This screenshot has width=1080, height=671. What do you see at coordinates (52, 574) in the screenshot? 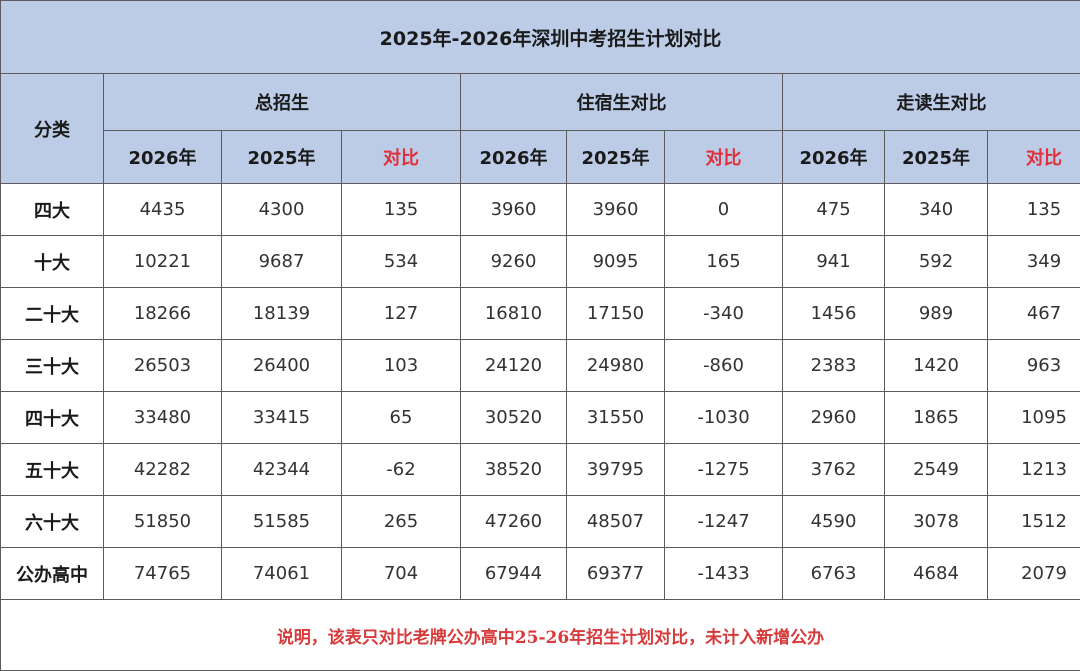
I see `row-category: 公办高中` at bounding box center [52, 574].